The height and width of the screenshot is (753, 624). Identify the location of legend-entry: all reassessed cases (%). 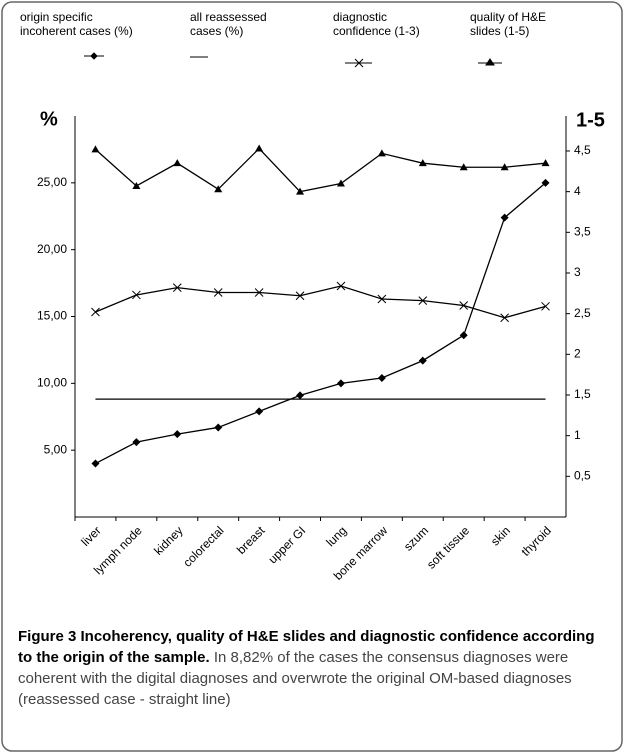
(228, 24).